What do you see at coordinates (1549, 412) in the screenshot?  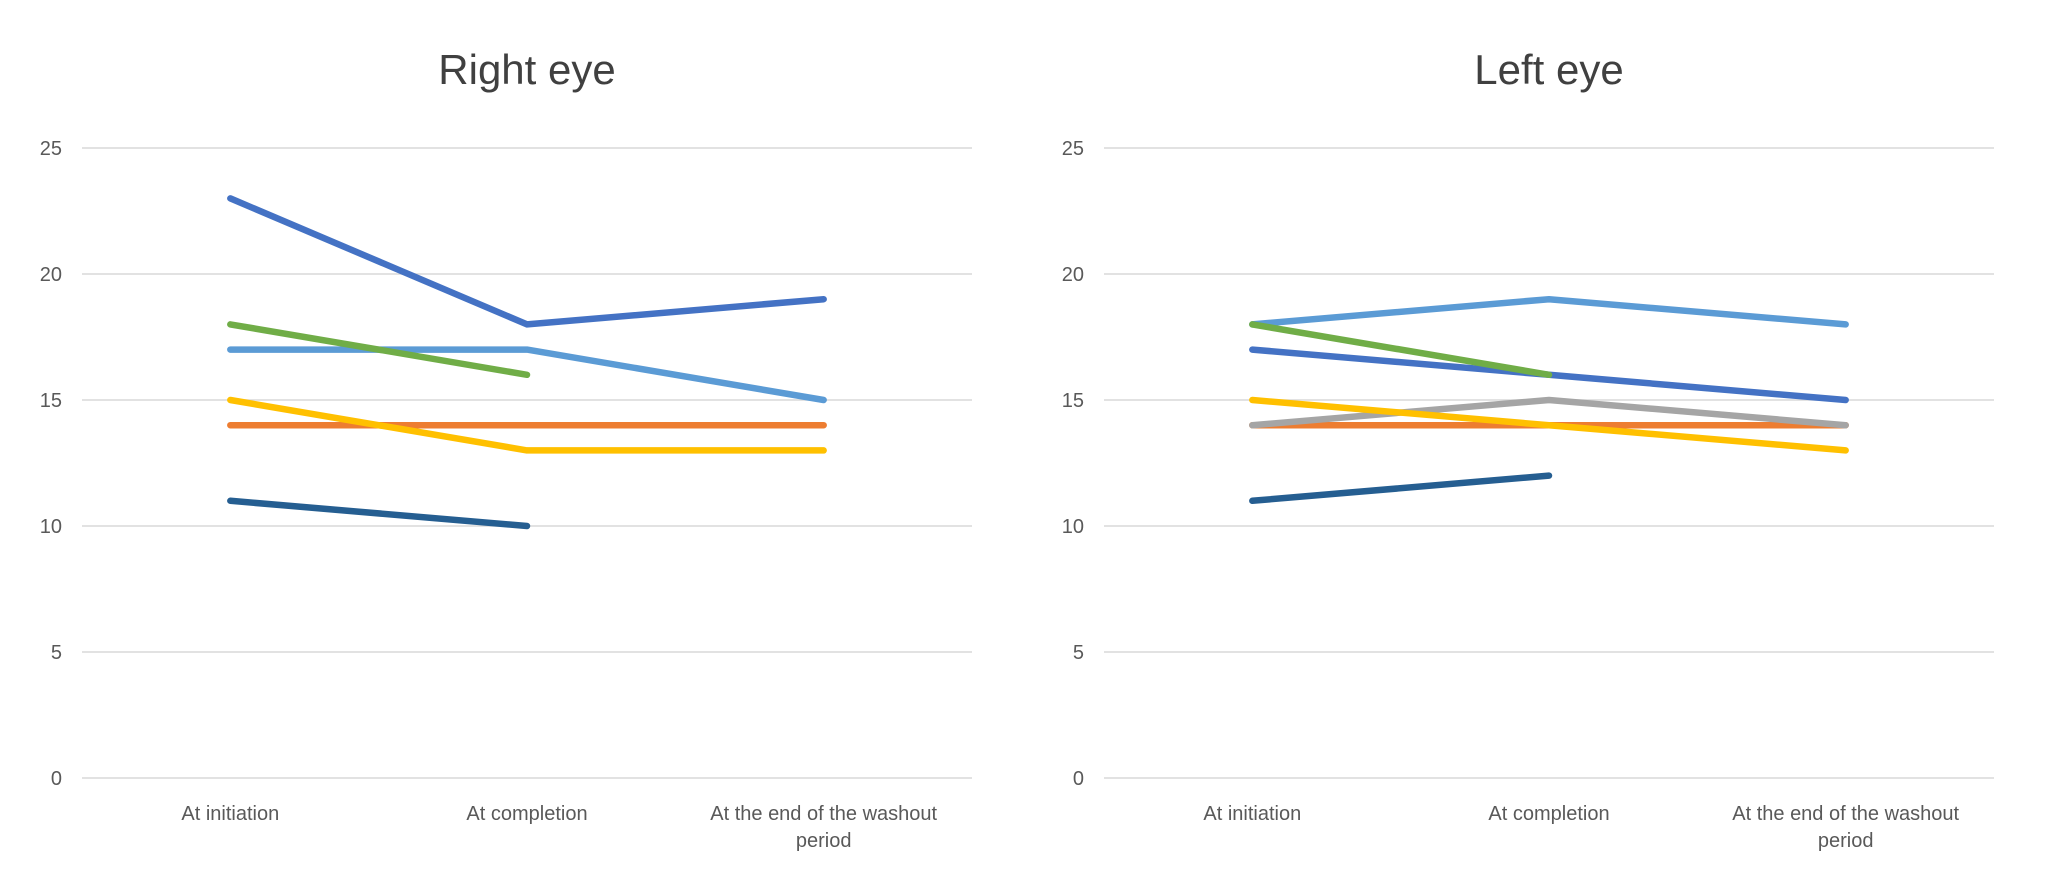 I see `series-line-gray` at bounding box center [1549, 412].